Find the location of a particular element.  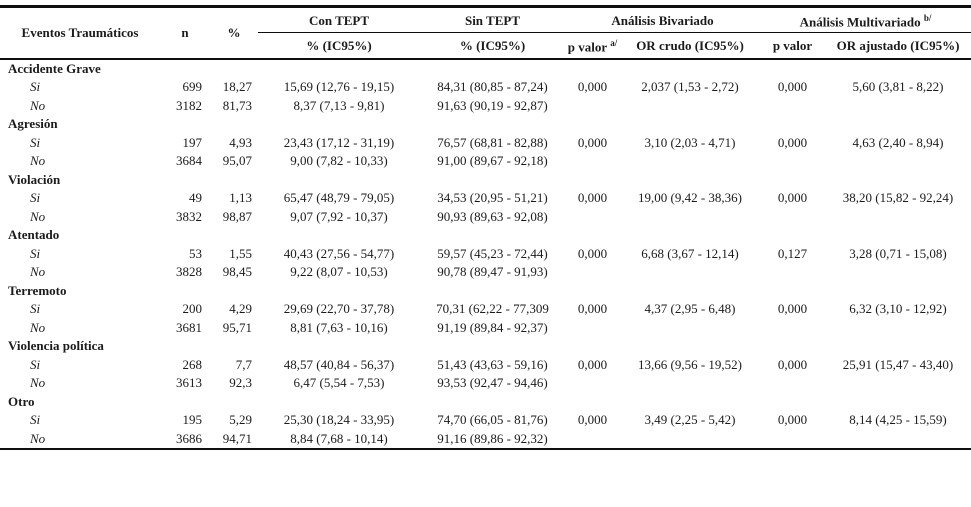

cell-sin-tept: 74,70 (66,05 - 81,76) is located at coordinates (492, 420).